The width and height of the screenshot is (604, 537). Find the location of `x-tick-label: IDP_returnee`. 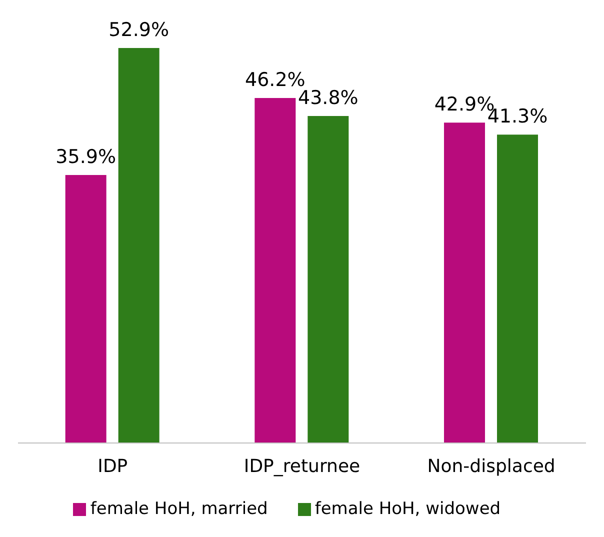

x-tick-label: IDP_returnee is located at coordinates (302, 466).